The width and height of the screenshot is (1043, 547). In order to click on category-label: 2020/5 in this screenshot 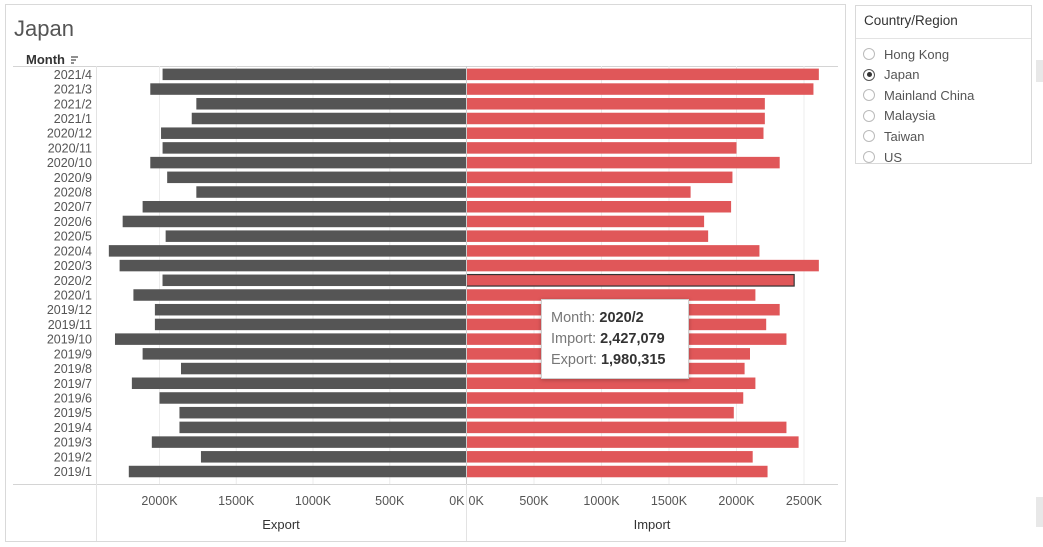, I will do `click(73, 237)`.